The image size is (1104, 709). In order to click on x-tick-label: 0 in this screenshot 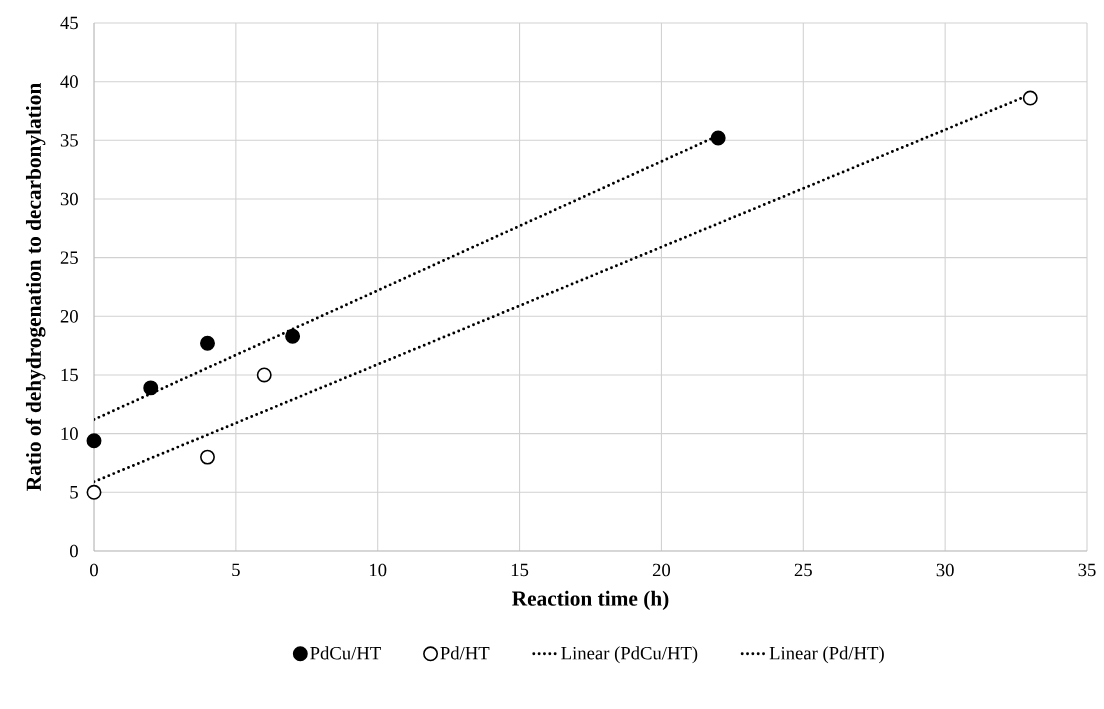, I will do `click(94, 570)`.